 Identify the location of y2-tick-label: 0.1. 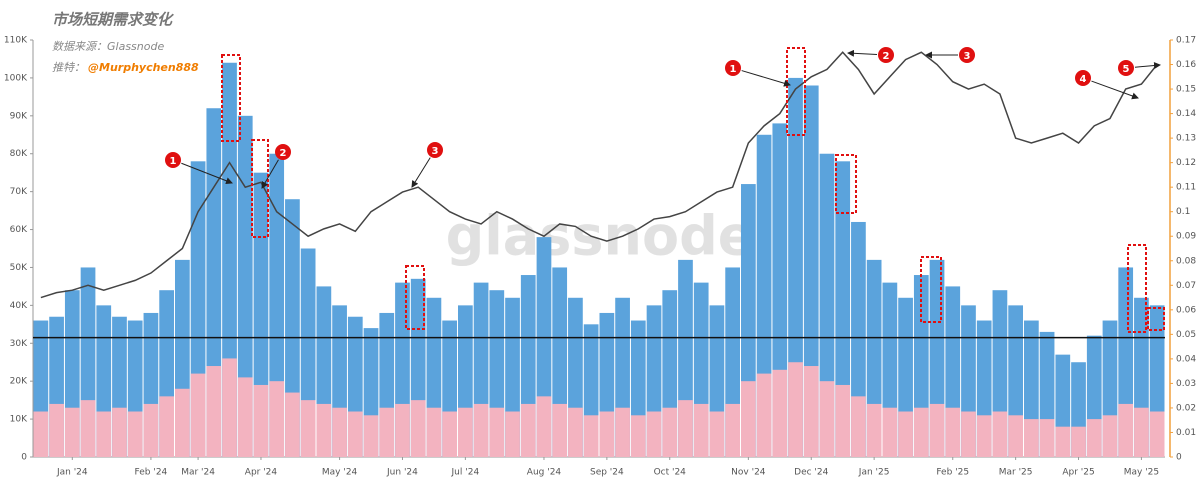
(1183, 212).